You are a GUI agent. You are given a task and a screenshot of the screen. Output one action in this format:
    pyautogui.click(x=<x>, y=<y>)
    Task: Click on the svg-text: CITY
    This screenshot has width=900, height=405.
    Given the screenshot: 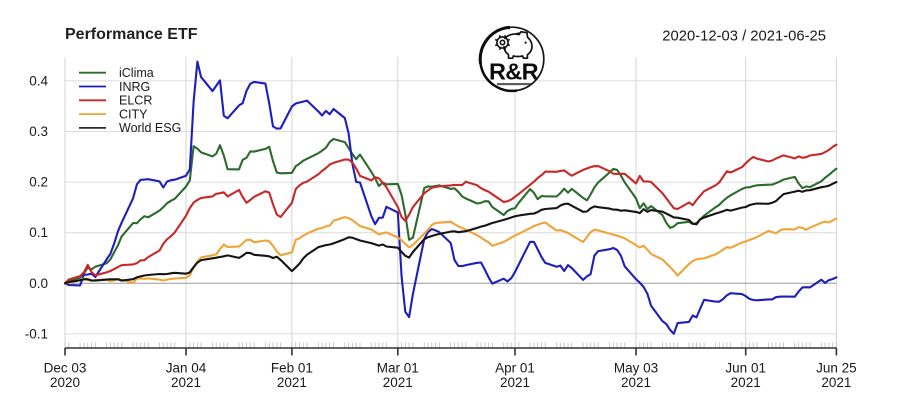 What is the action you would take?
    pyautogui.click(x=133, y=114)
    